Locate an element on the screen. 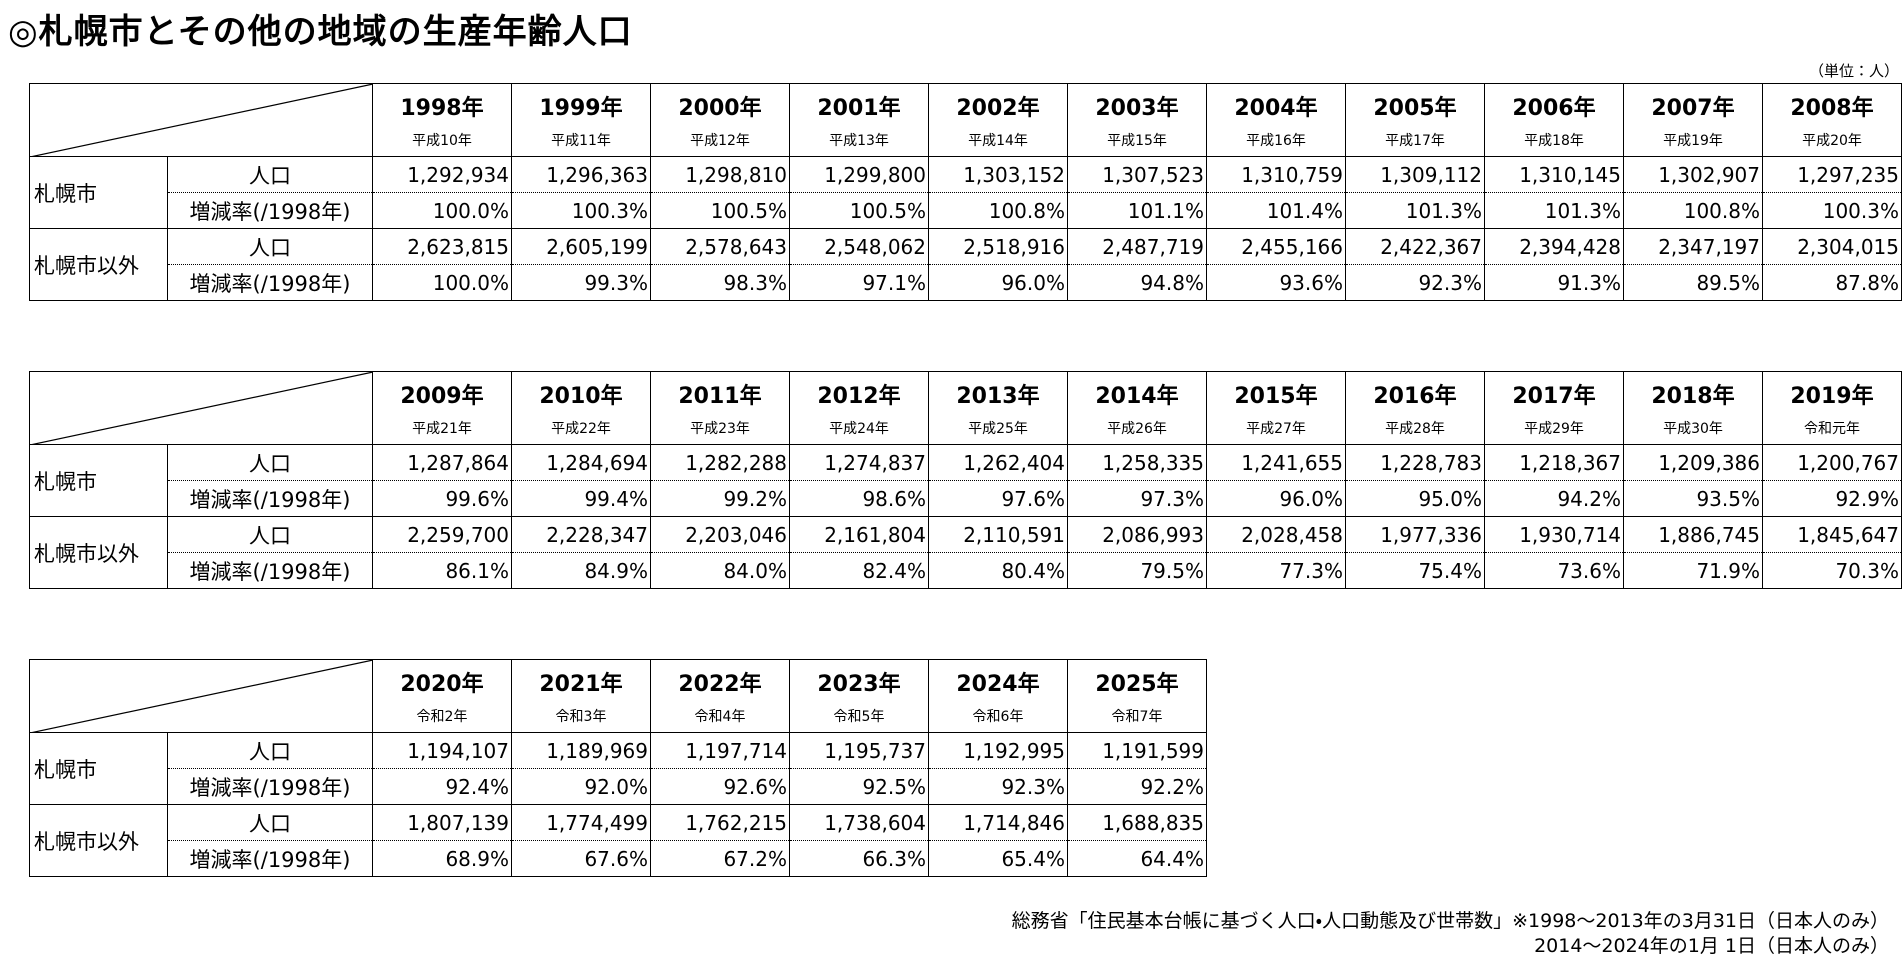 The height and width of the screenshot is (966, 1903). value-cell: 1,274,837 is located at coordinates (859, 462).